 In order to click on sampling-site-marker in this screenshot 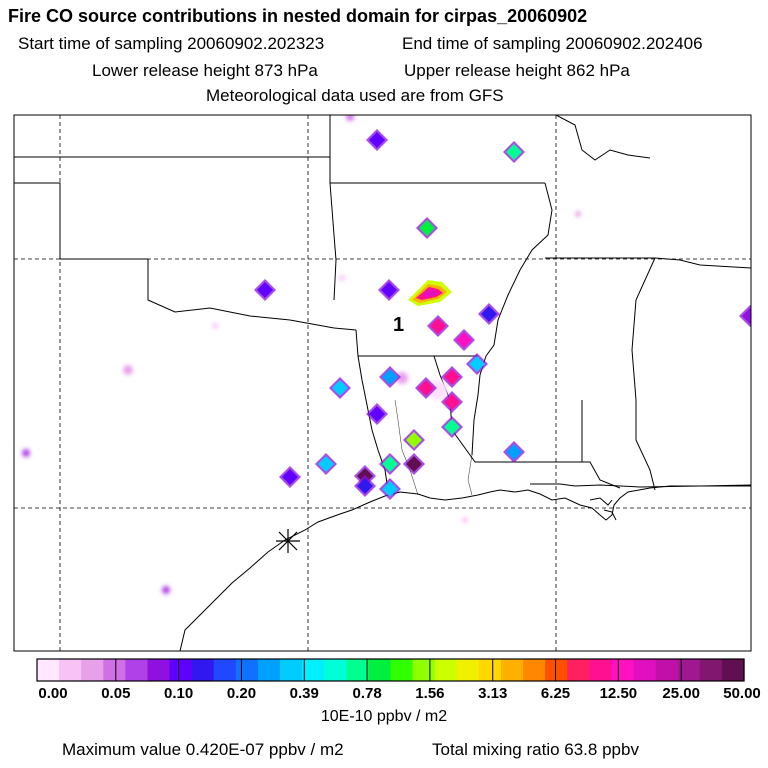, I will do `click(288, 541)`.